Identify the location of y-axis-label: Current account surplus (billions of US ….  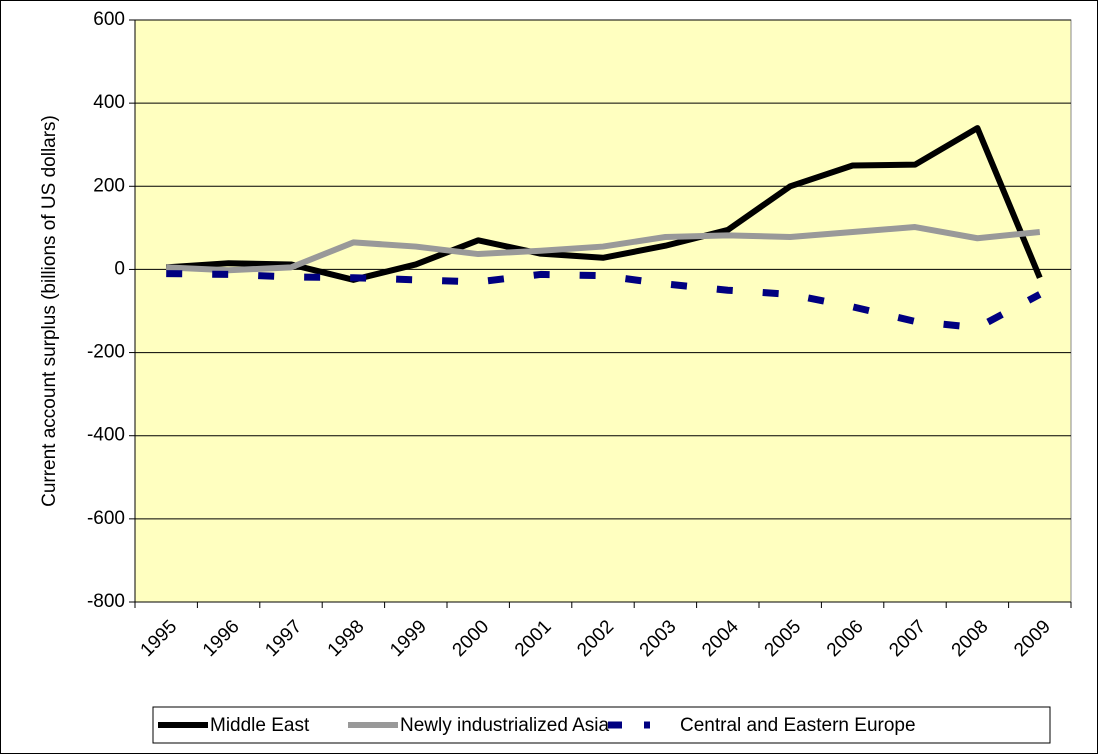
(49, 311).